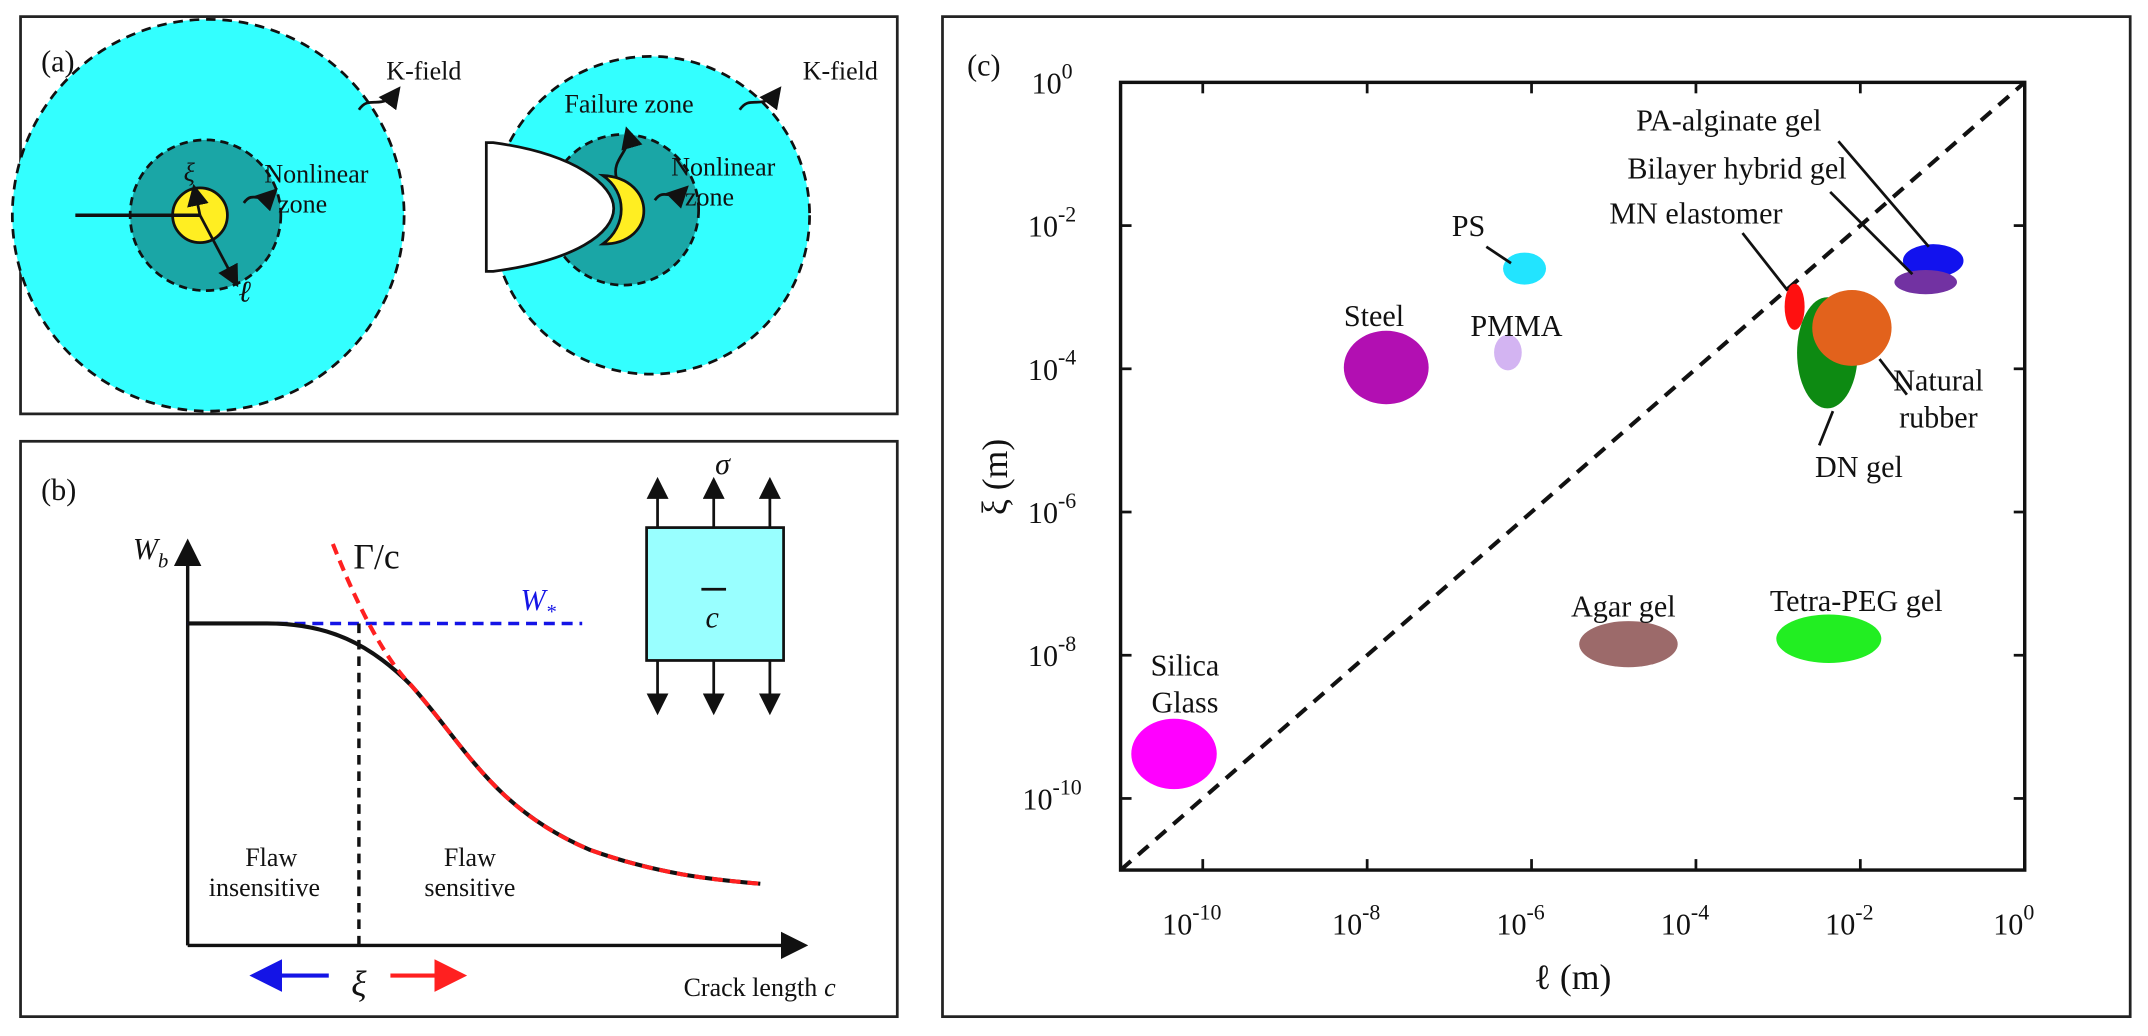 The width and height of the screenshot is (2148, 1036). What do you see at coordinates (58, 490) in the screenshot?
I see `panel-label: (b)` at bounding box center [58, 490].